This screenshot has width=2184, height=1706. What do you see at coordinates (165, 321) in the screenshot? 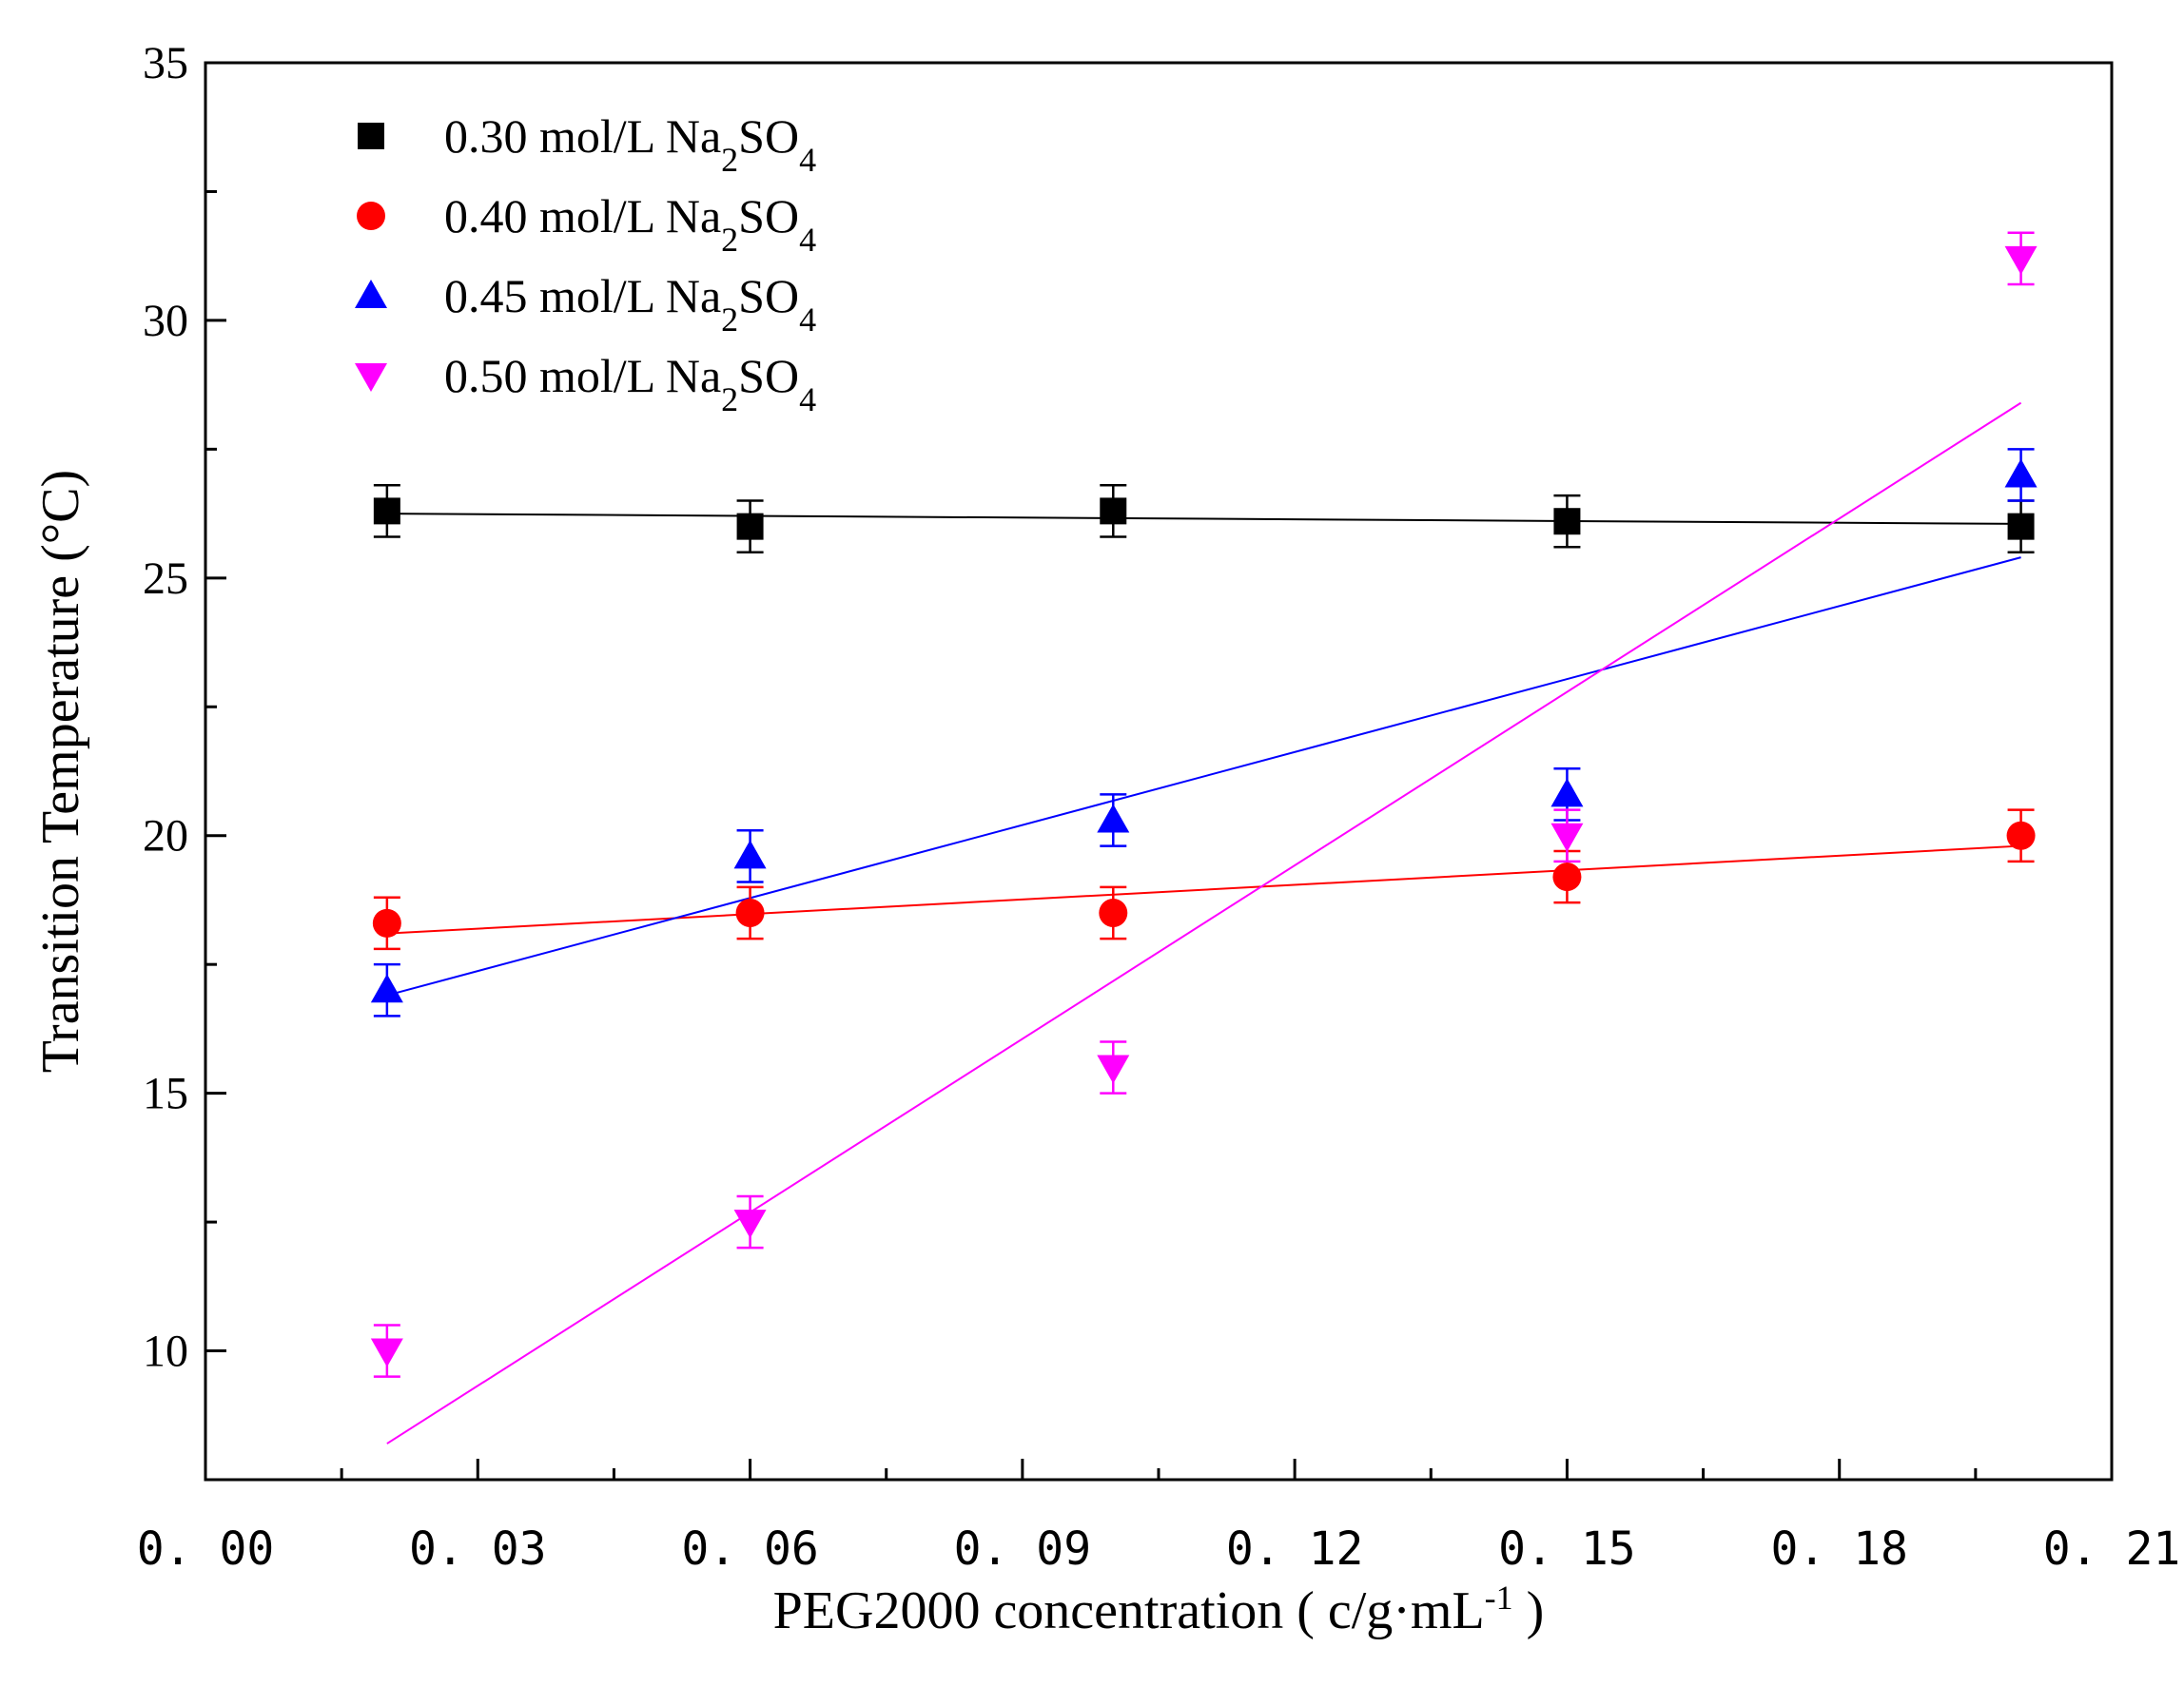
I see `y-tick-label: 30` at bounding box center [165, 321].